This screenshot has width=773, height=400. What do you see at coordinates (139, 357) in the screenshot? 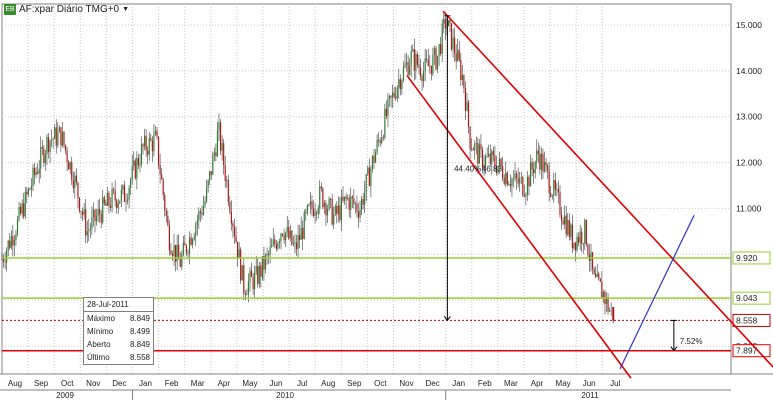
I see `info-value: 8.558` at bounding box center [139, 357].